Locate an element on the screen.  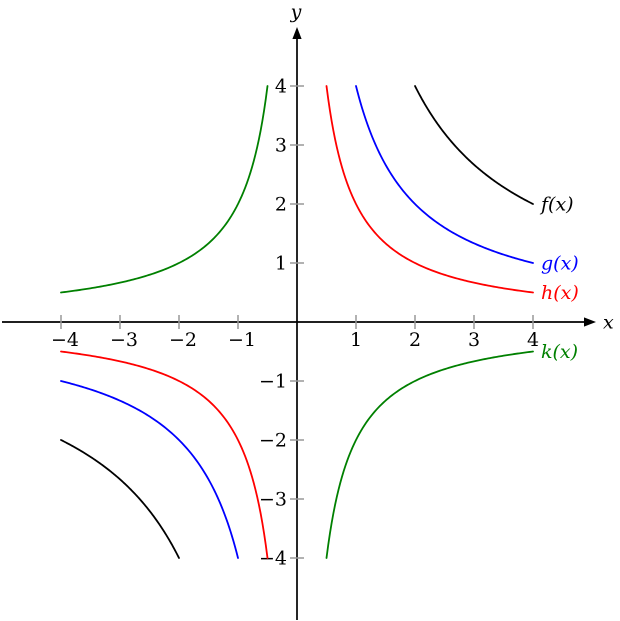
y-tick-label-1: 1 is located at coordinates (281, 264).